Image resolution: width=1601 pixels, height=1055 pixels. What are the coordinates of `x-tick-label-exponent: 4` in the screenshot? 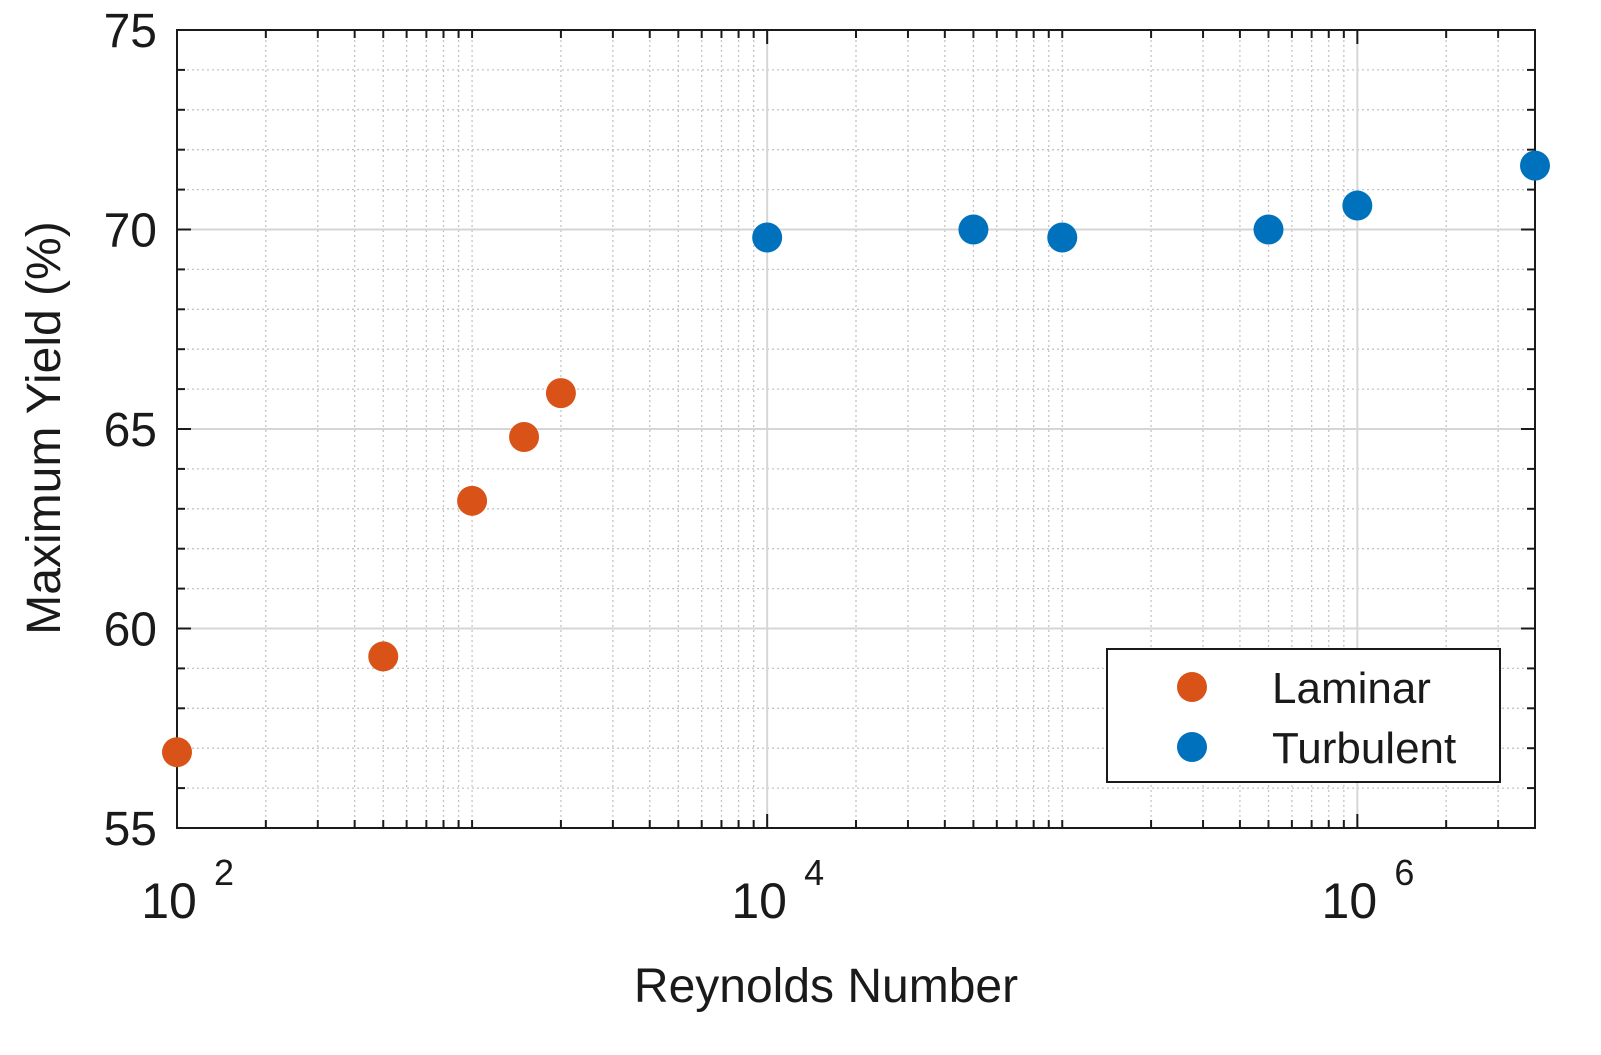 It's located at (814, 872).